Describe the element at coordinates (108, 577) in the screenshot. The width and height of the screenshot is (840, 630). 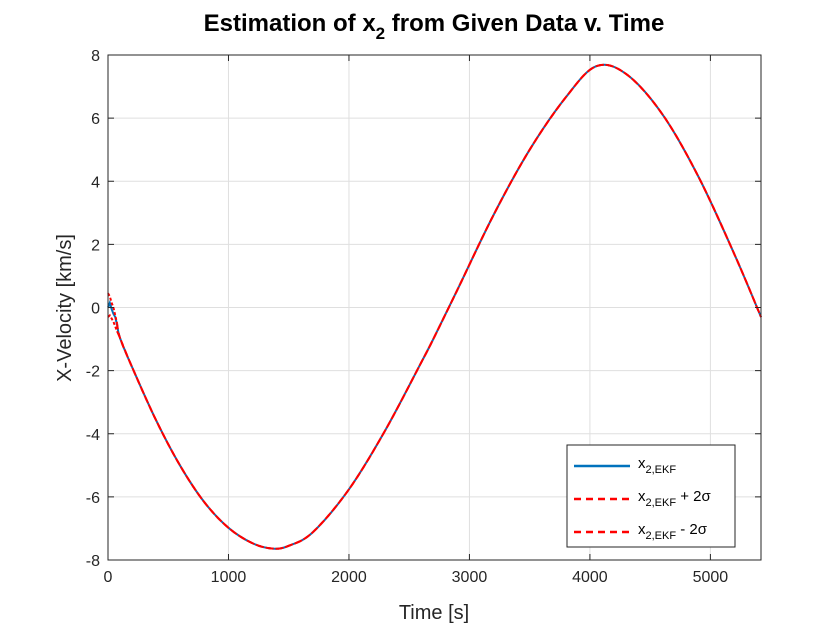
I see `x-tick-label: 0` at that location.